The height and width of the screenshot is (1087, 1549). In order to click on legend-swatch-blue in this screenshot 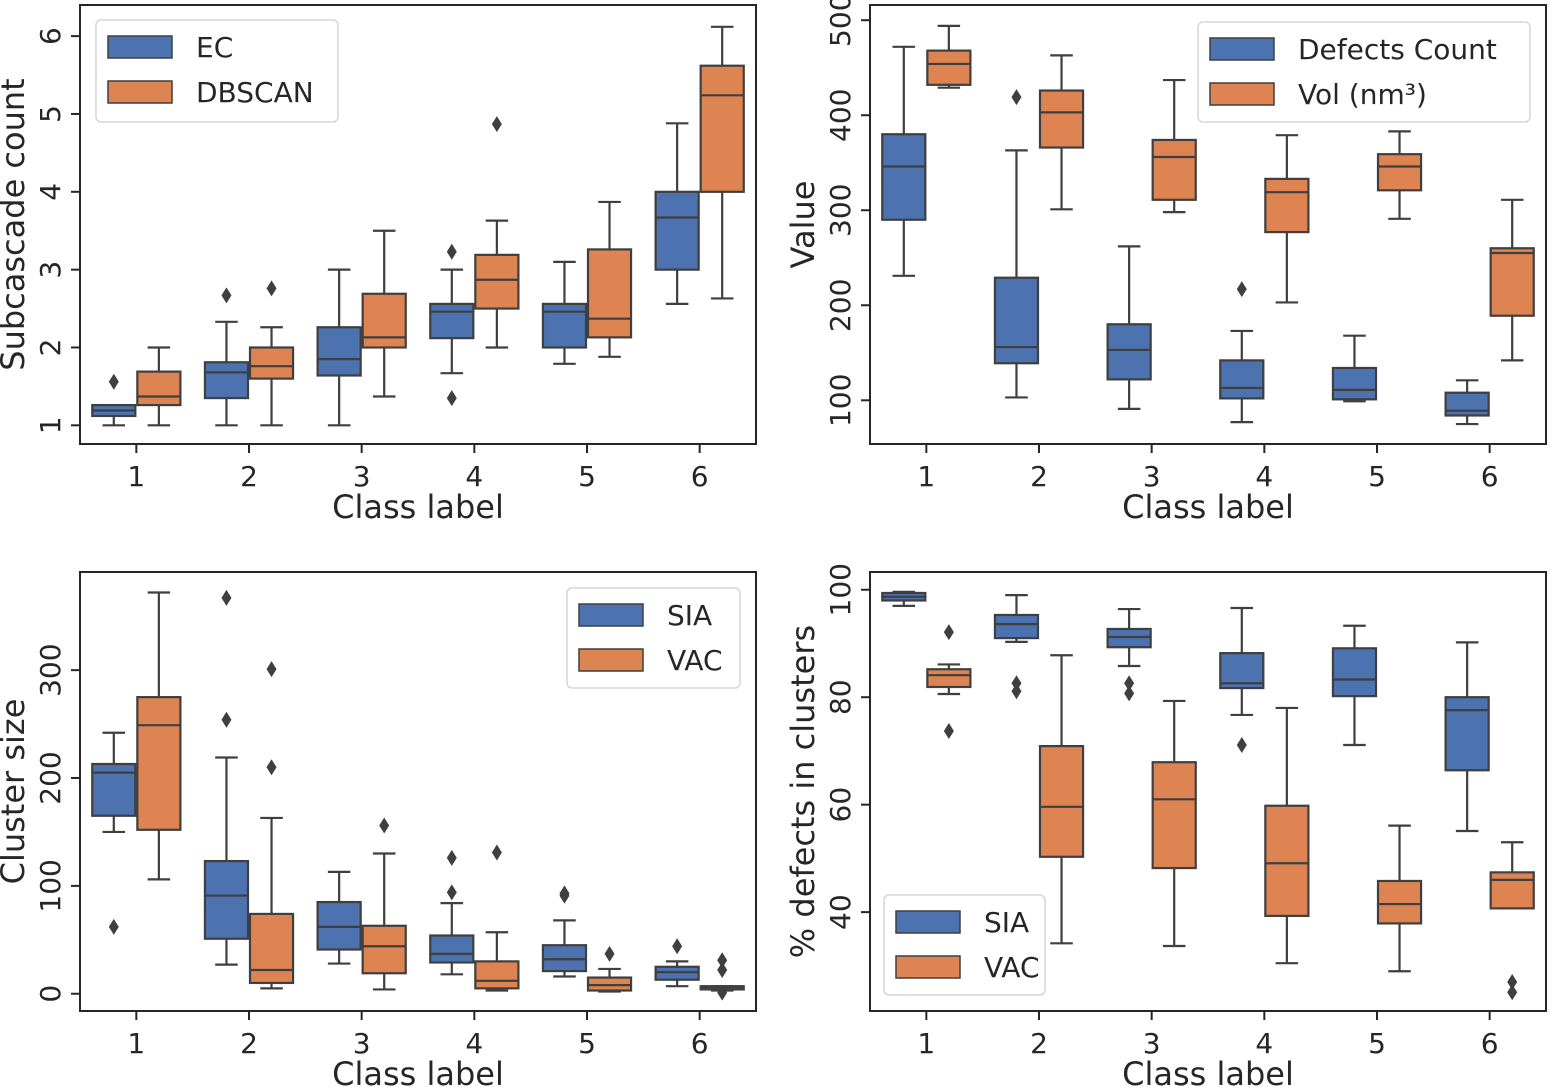, I will do `click(611, 615)`.